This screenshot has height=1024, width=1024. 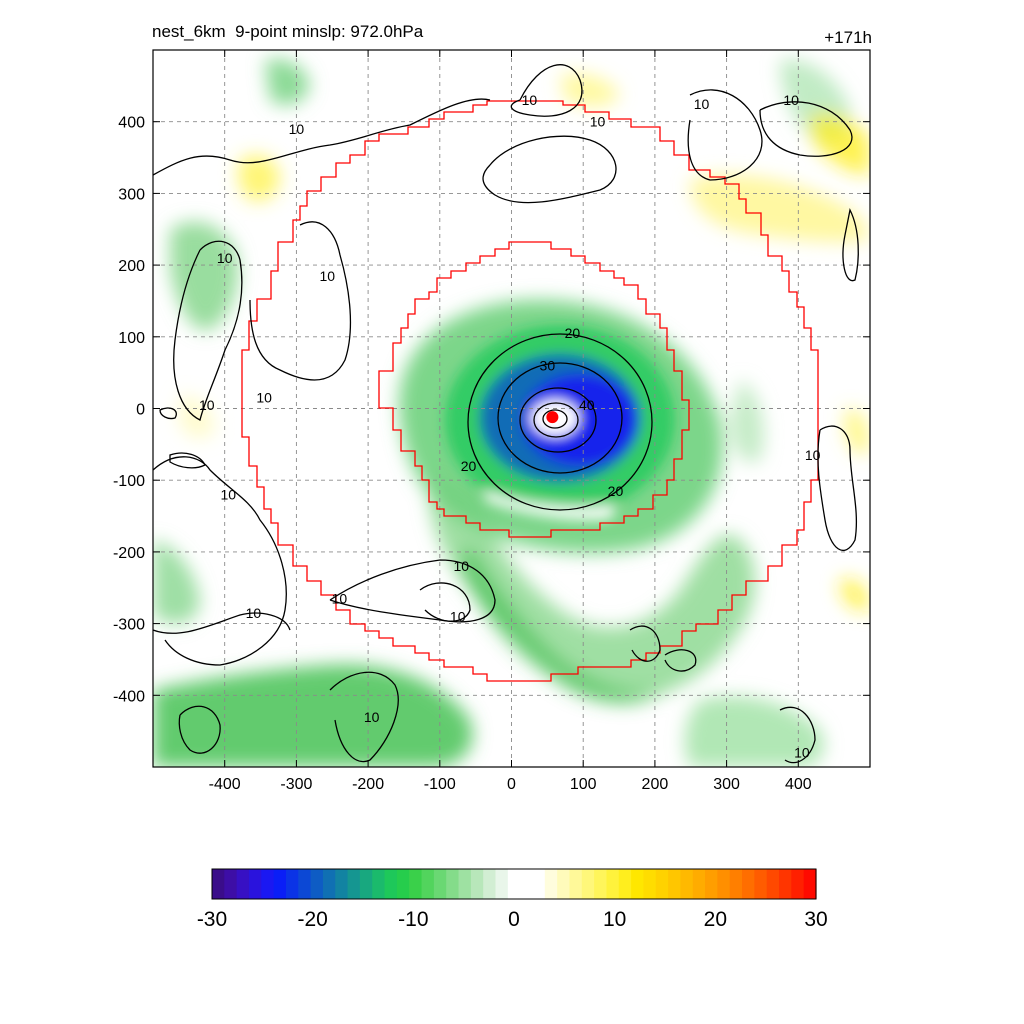 I want to click on inner-nest-boundary, so click(x=534, y=389).